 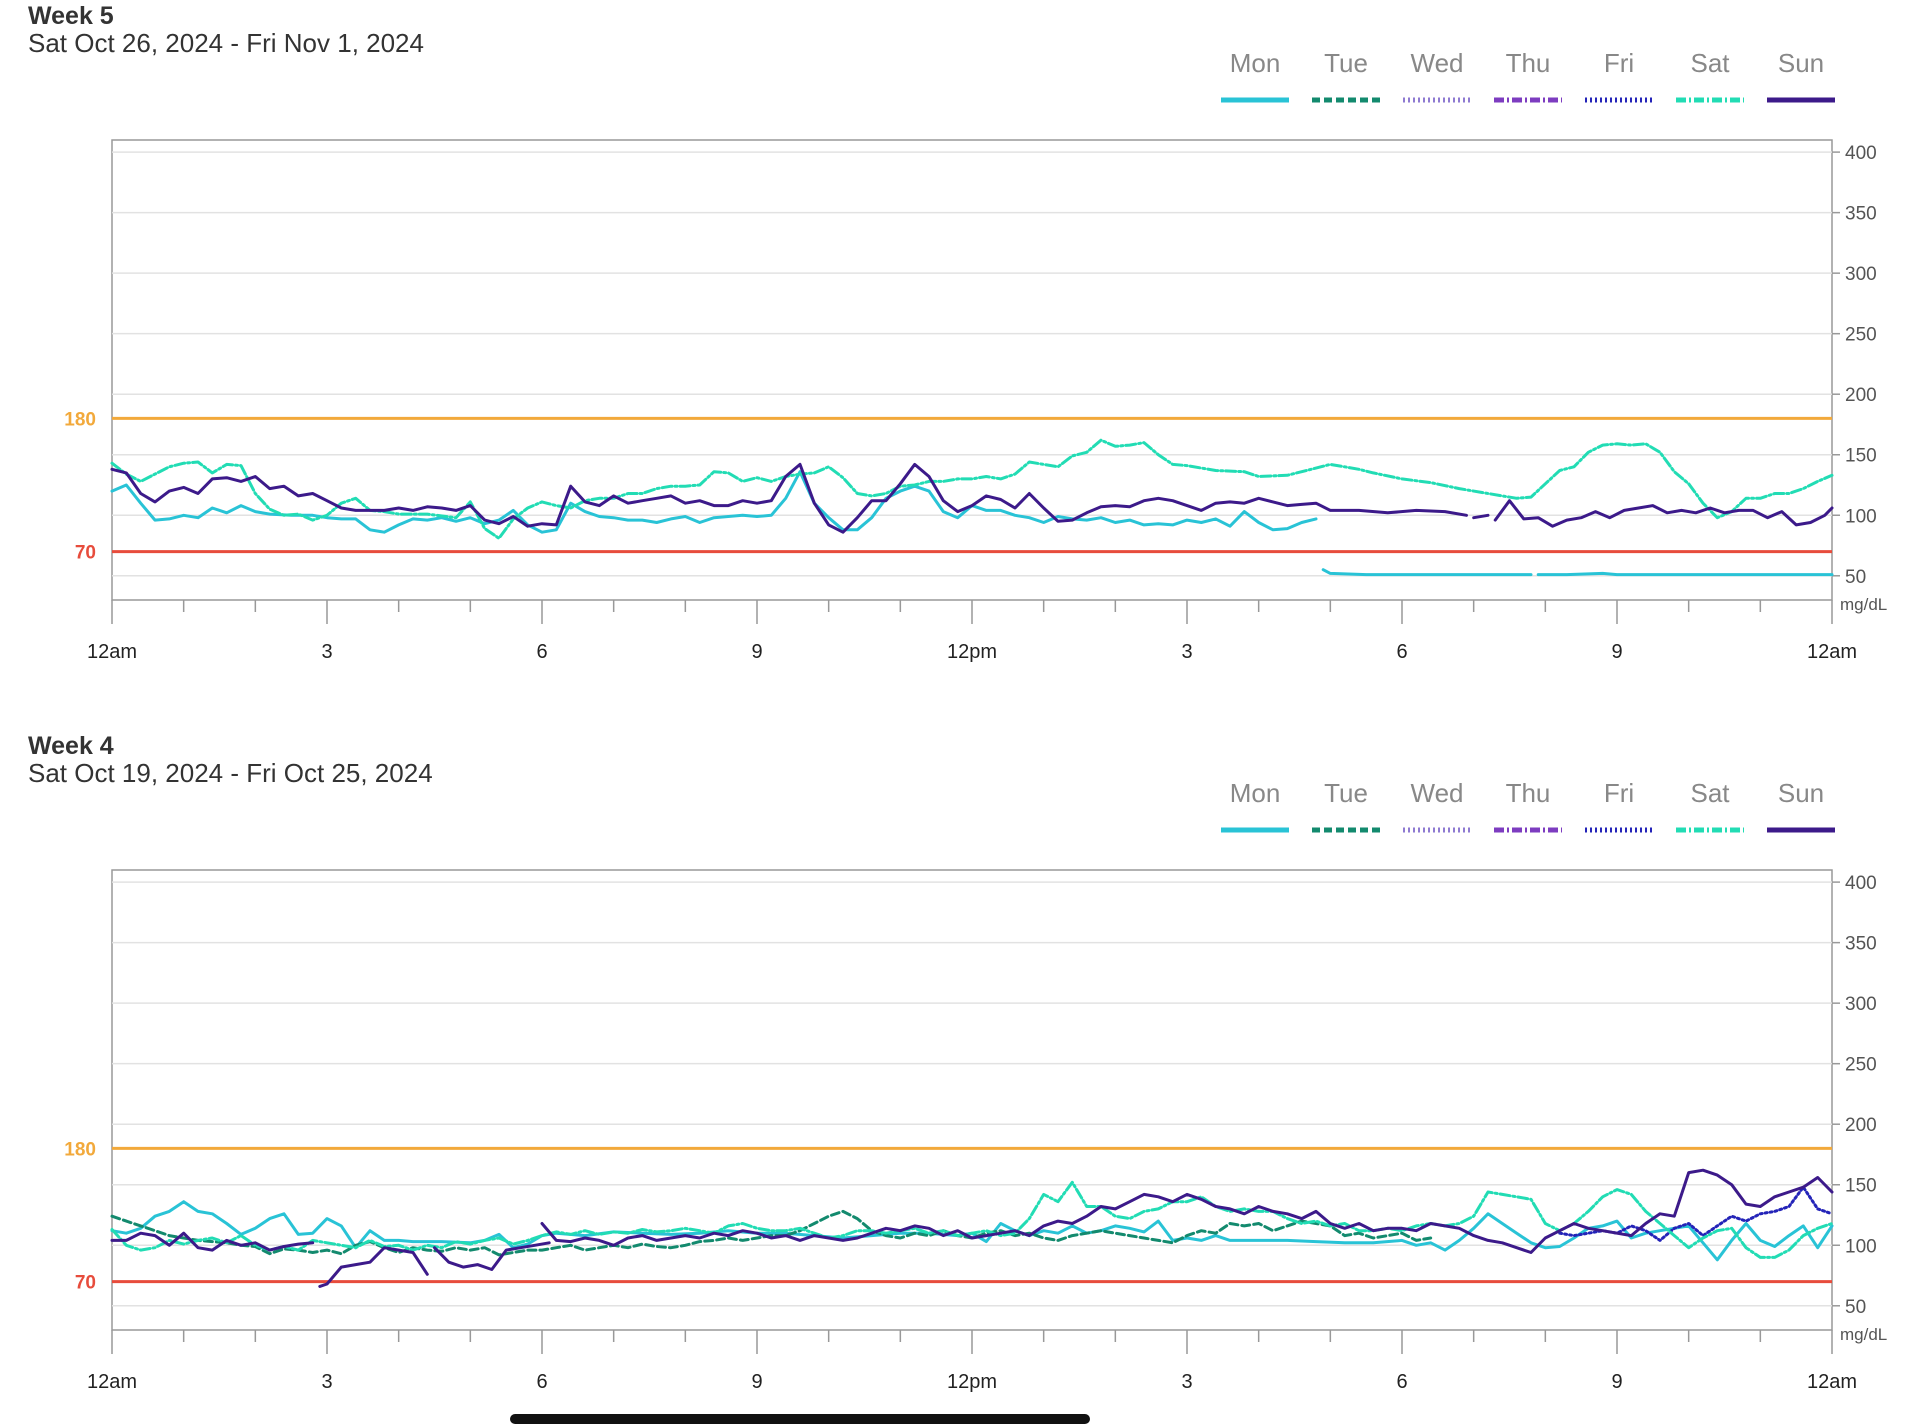 I want to click on home-indicator, so click(x=800, y=1419).